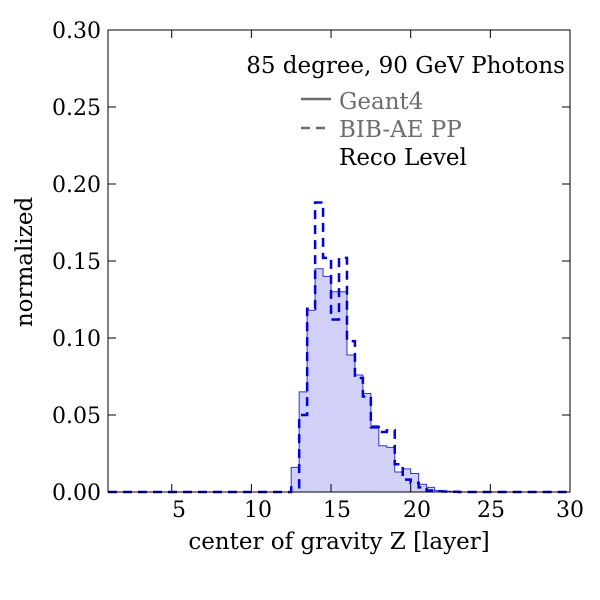 The image size is (600, 600). What do you see at coordinates (76, 493) in the screenshot?
I see `y-tick-label: 0.00` at bounding box center [76, 493].